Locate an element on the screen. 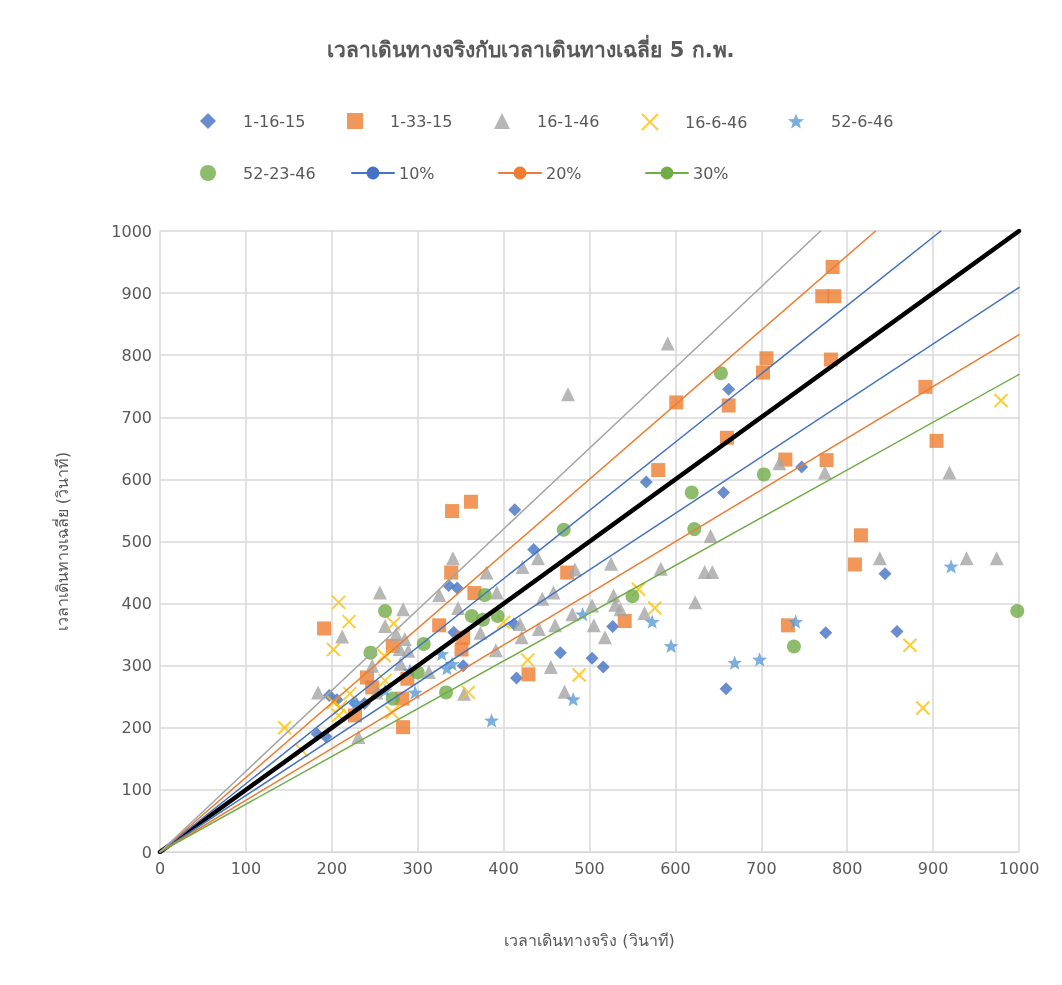  x-tick-label: 800 is located at coordinates (847, 868).